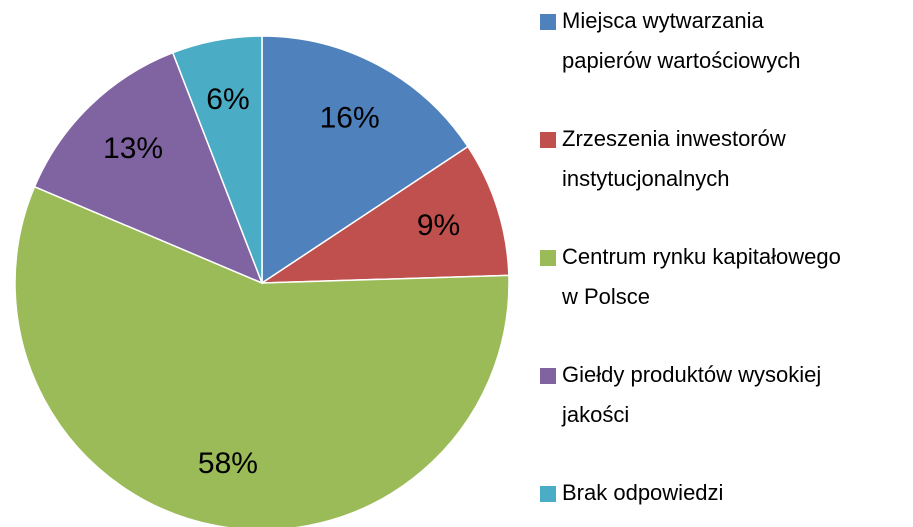 Image resolution: width=913 pixels, height=527 pixels. Describe the element at coordinates (646, 178) in the screenshot. I see `legend-line: instytucjonalnych` at that location.